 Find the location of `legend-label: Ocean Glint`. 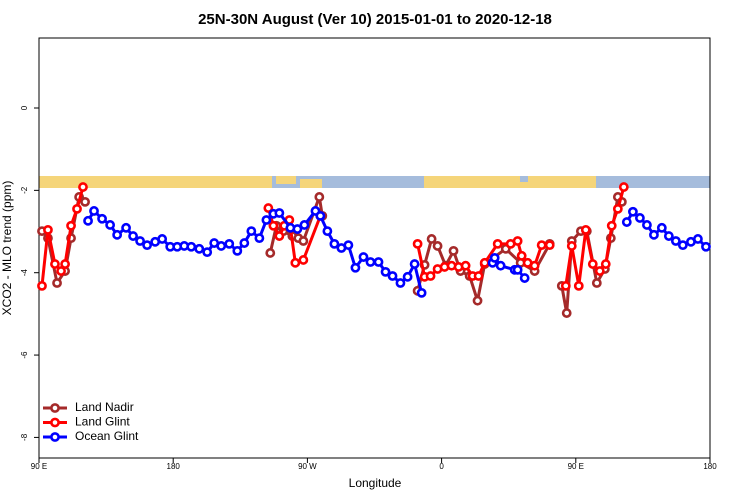

legend-label: Ocean Glint is located at coordinates (107, 436).